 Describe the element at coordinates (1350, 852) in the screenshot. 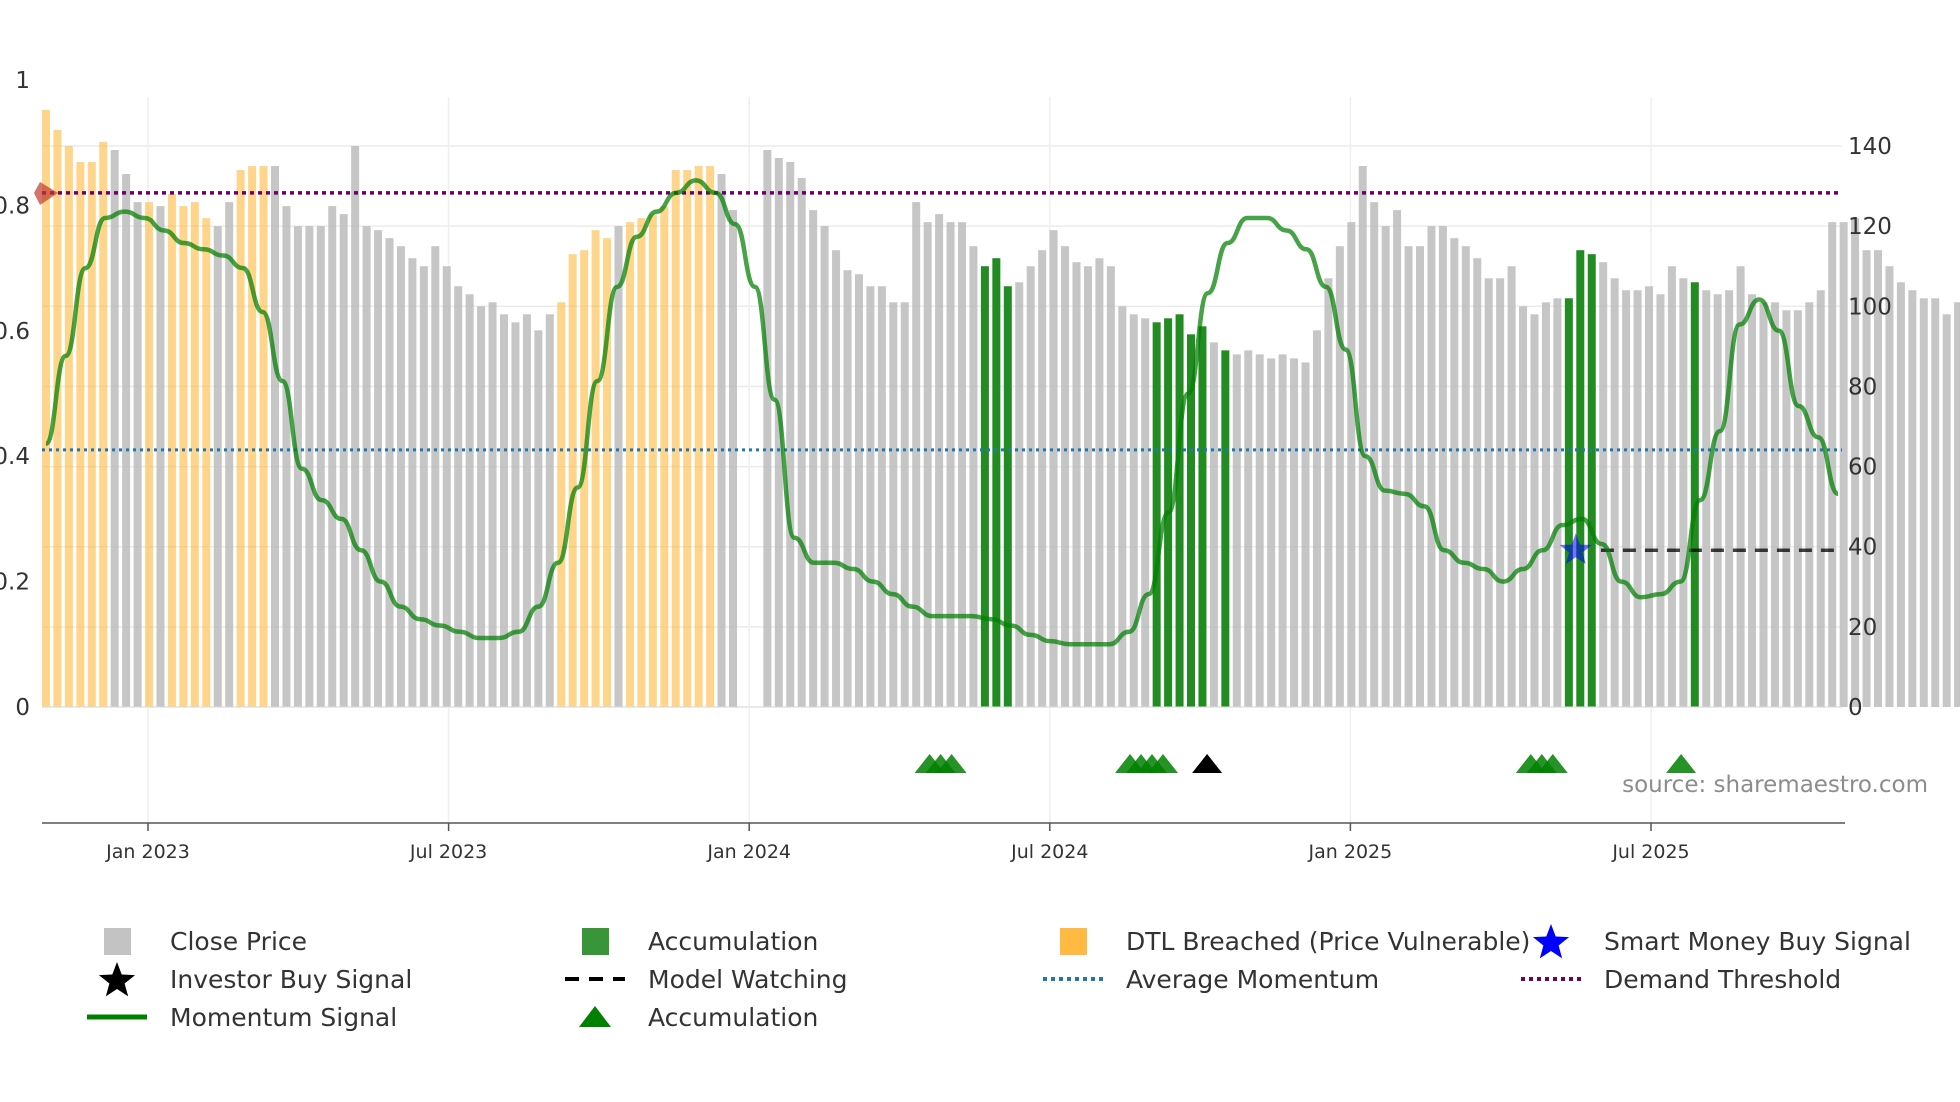

I see `x-tick-label: Jan 2025` at that location.